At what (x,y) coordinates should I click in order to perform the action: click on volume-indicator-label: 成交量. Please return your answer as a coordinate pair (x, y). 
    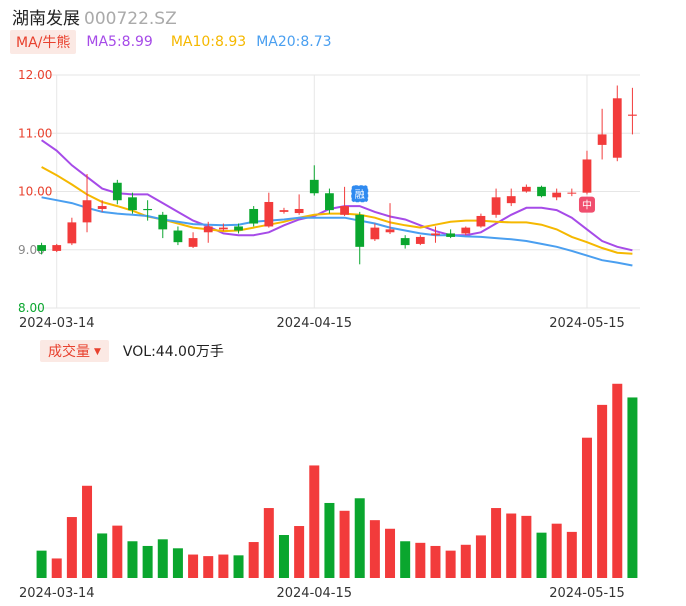
    Looking at the image, I should click on (69, 352).